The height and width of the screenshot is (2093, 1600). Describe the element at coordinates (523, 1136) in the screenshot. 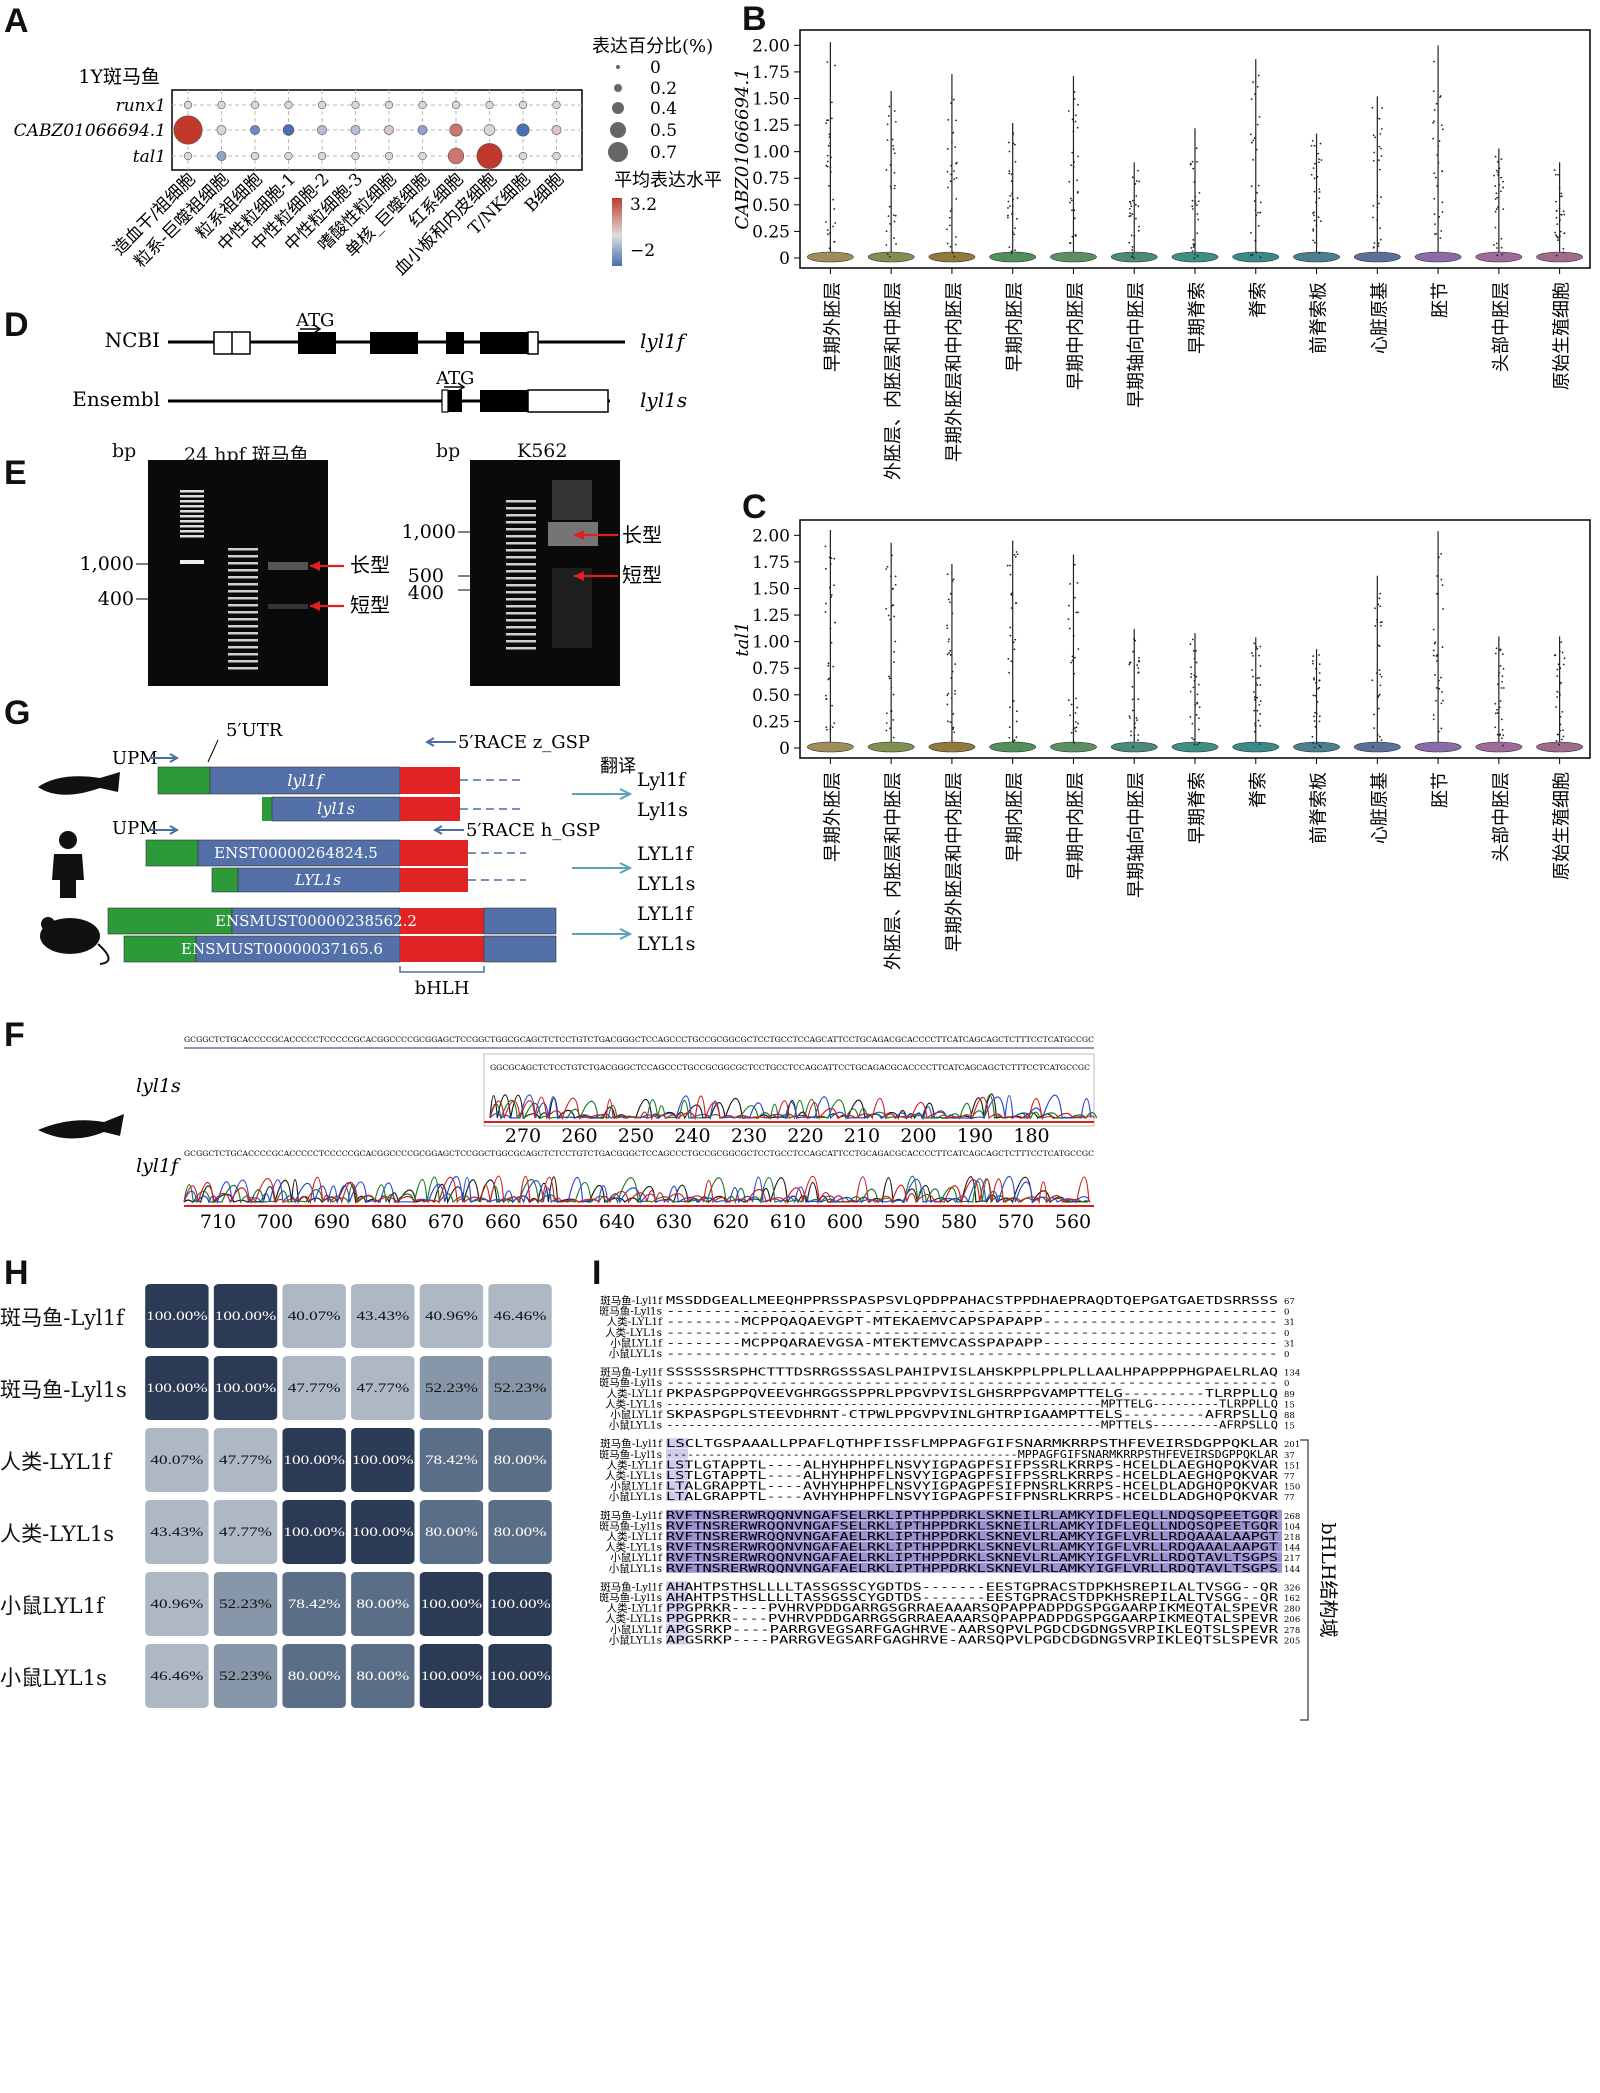

I see `trace-s-tick: 270` at that location.